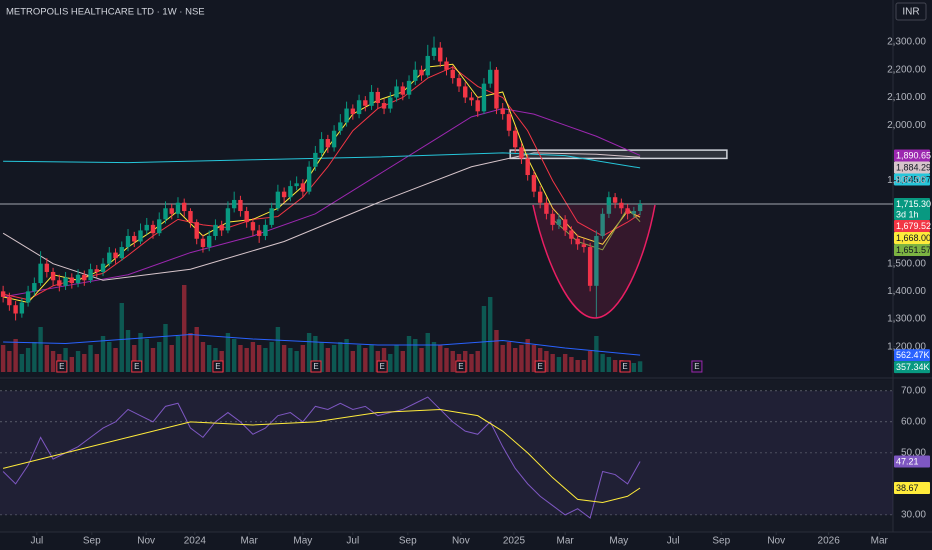  Describe the element at coordinates (906, 319) in the screenshot. I see `y-tick-label: 1,300.00` at that location.